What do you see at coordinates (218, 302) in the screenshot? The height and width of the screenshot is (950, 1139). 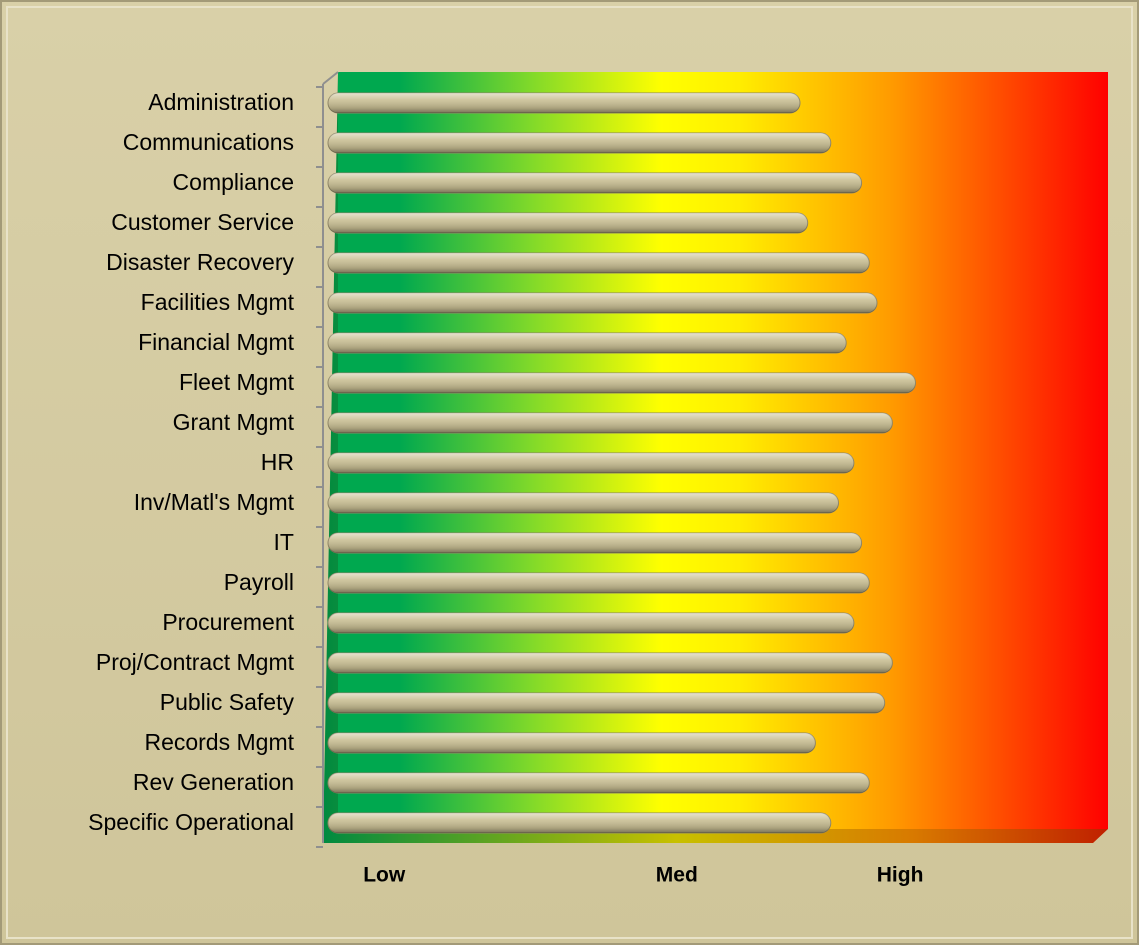 I see `y-tick-label: Facilities Mgmt` at bounding box center [218, 302].